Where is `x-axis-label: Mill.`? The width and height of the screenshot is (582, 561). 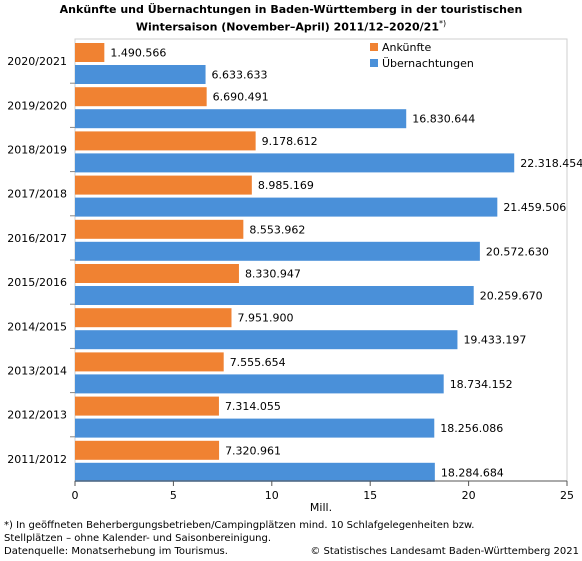 x-axis-label: Mill. is located at coordinates (321, 507).